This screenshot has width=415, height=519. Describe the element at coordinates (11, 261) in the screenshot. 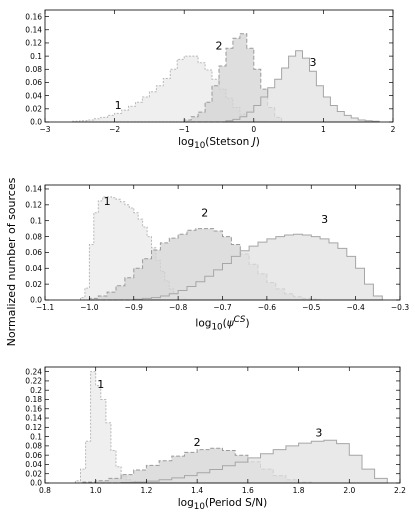

I see `shared-y-axis-label: Normalized number of sources` at that location.